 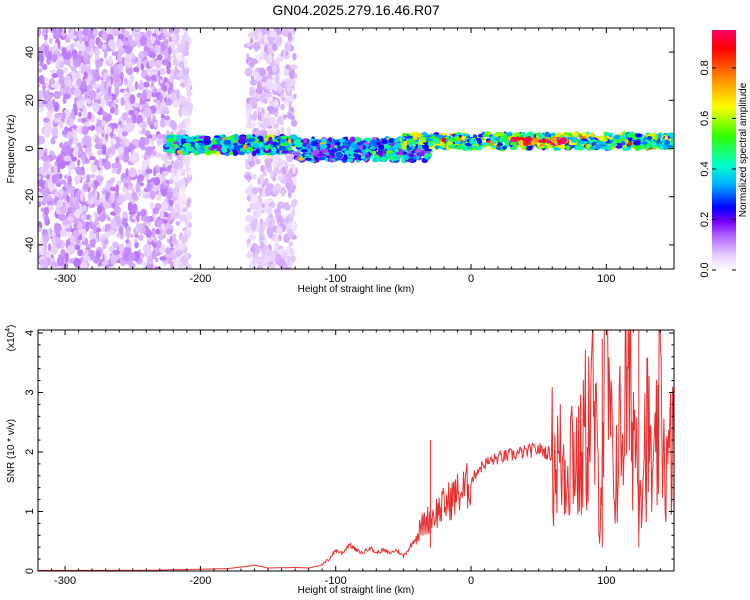 What do you see at coordinates (30, 197) in the screenshot?
I see `spectrogram-ytick-label: -20` at bounding box center [30, 197].